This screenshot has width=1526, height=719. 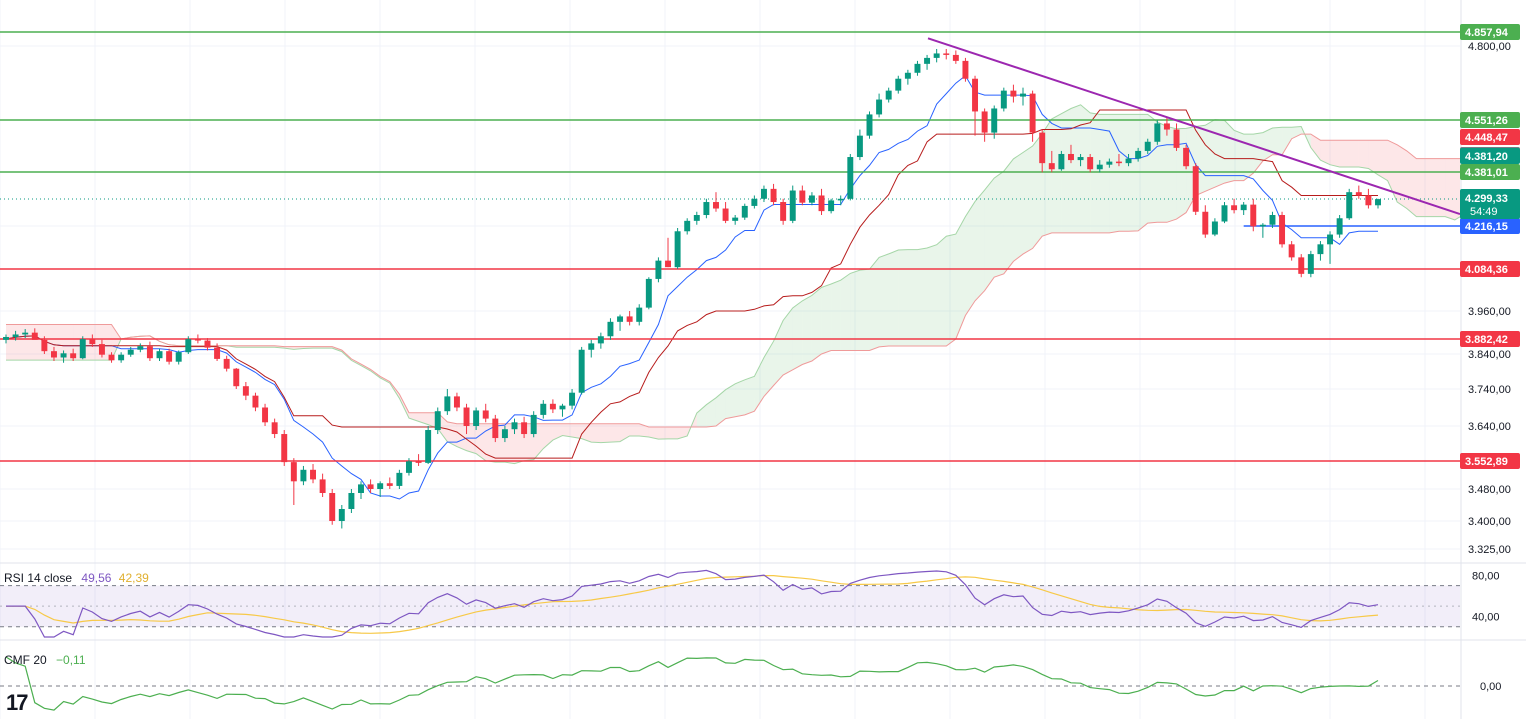 I want to click on cmf-legend: CMF 20 −0,11, so click(x=45, y=660).